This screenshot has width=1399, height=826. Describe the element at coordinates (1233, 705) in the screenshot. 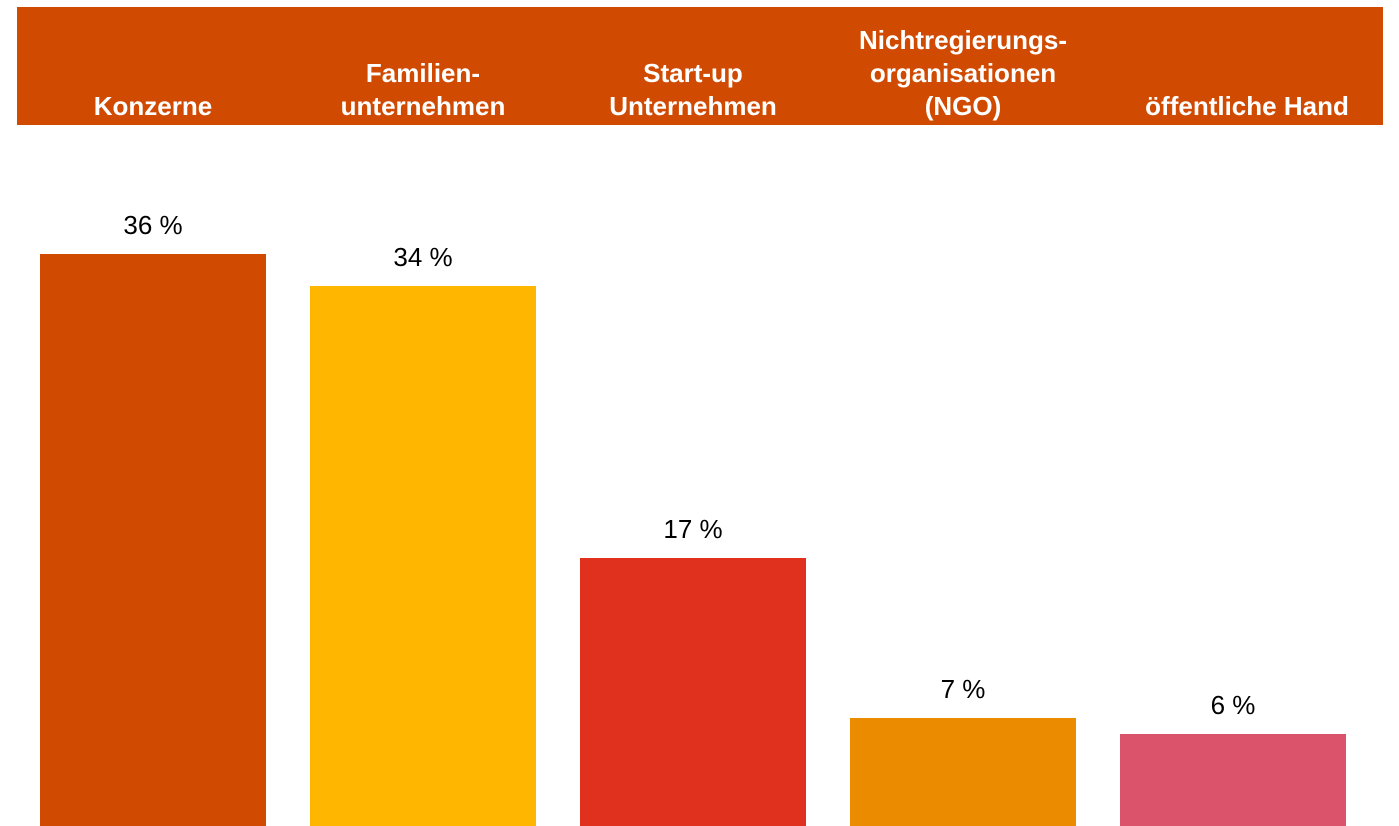

I see `value-label: 6 %` at that location.